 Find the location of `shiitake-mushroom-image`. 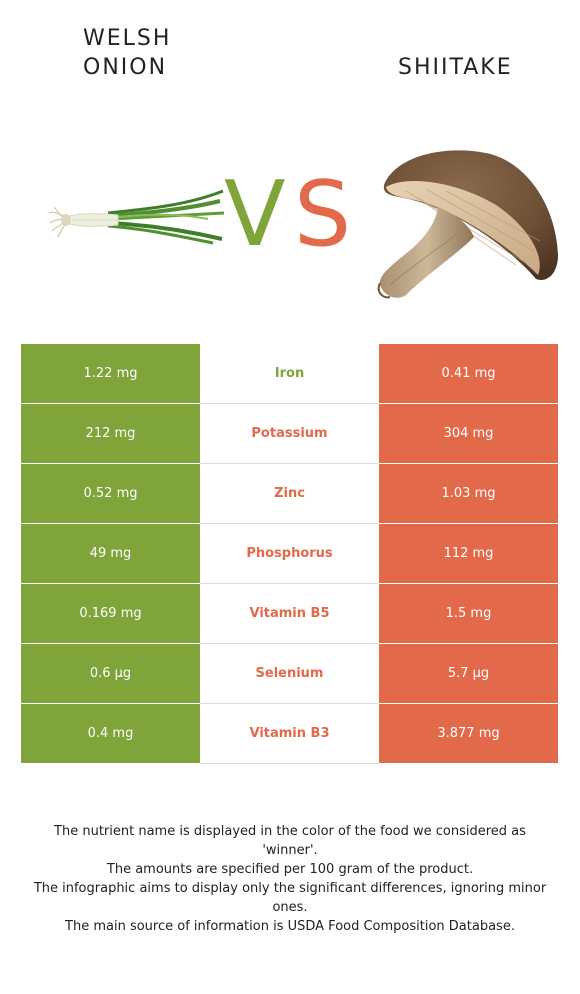

shiitake-mushroom-image is located at coordinates (467, 224).